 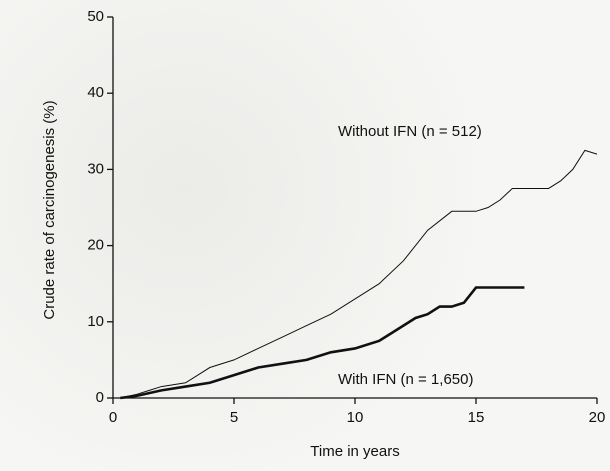 What do you see at coordinates (405, 379) in the screenshot?
I see `series-label: With IFN (n = 1,650)` at bounding box center [405, 379].